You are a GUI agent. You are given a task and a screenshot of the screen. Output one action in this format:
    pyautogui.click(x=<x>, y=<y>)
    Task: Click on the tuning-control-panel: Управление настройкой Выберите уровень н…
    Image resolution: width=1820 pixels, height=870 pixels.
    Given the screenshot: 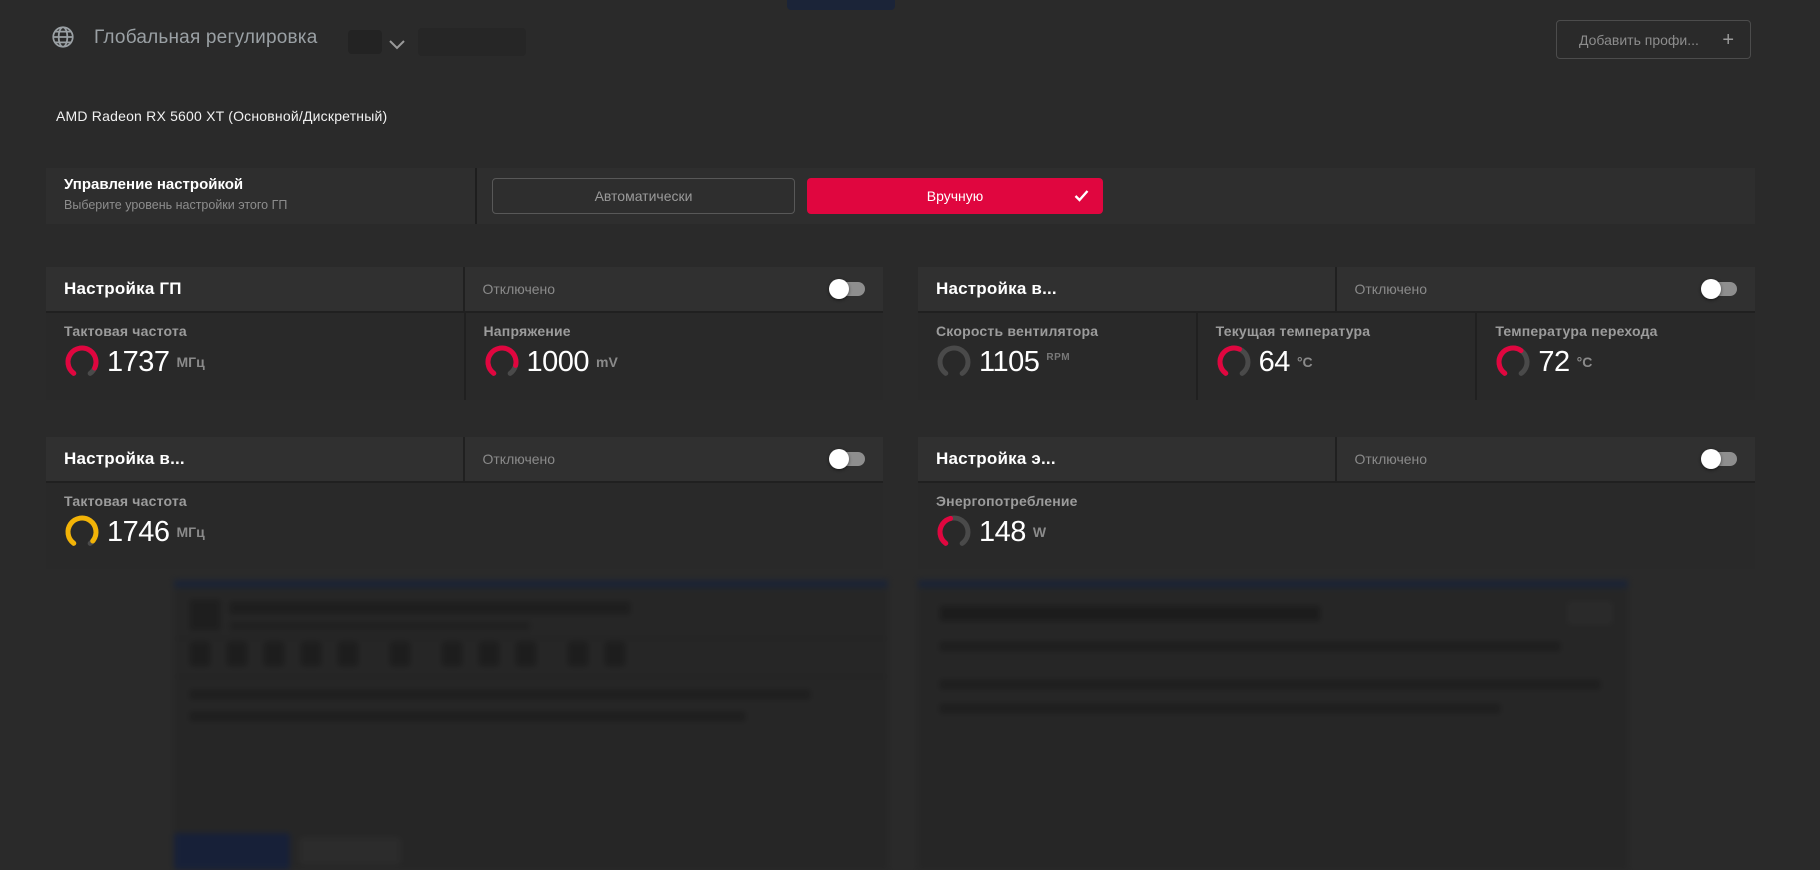 What is the action you would take?
    pyautogui.click(x=900, y=196)
    